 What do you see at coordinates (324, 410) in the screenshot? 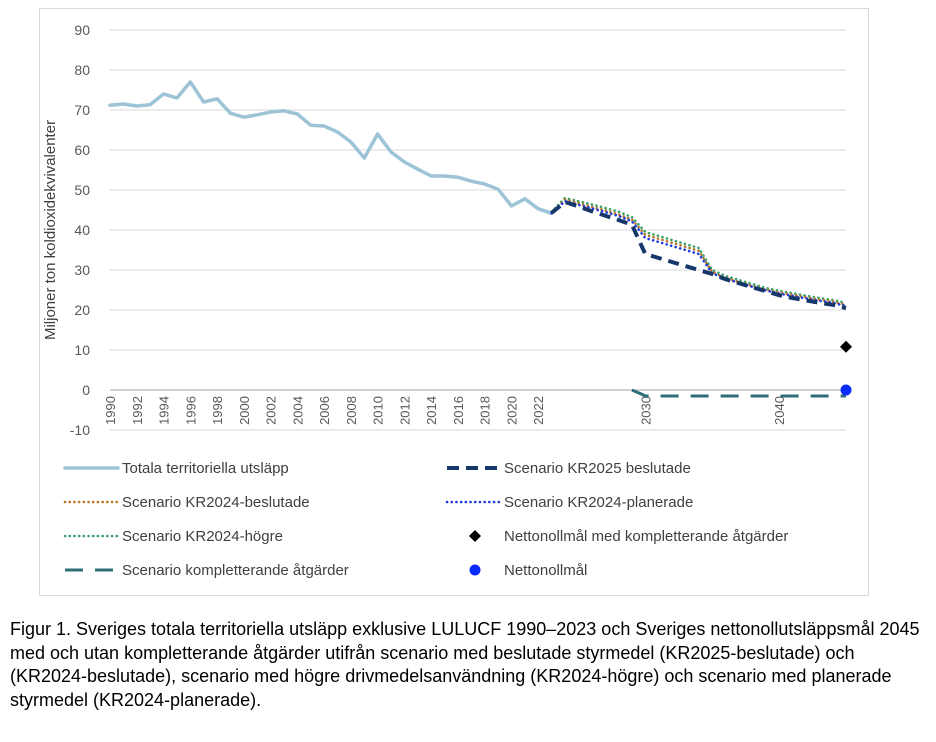
I see `x-tick-label: 2006` at bounding box center [324, 410].